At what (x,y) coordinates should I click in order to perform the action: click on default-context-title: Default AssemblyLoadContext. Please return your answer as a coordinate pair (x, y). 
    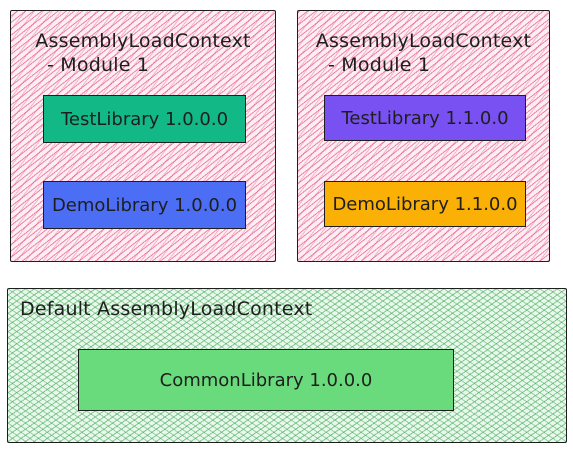
    Looking at the image, I should click on (166, 309).